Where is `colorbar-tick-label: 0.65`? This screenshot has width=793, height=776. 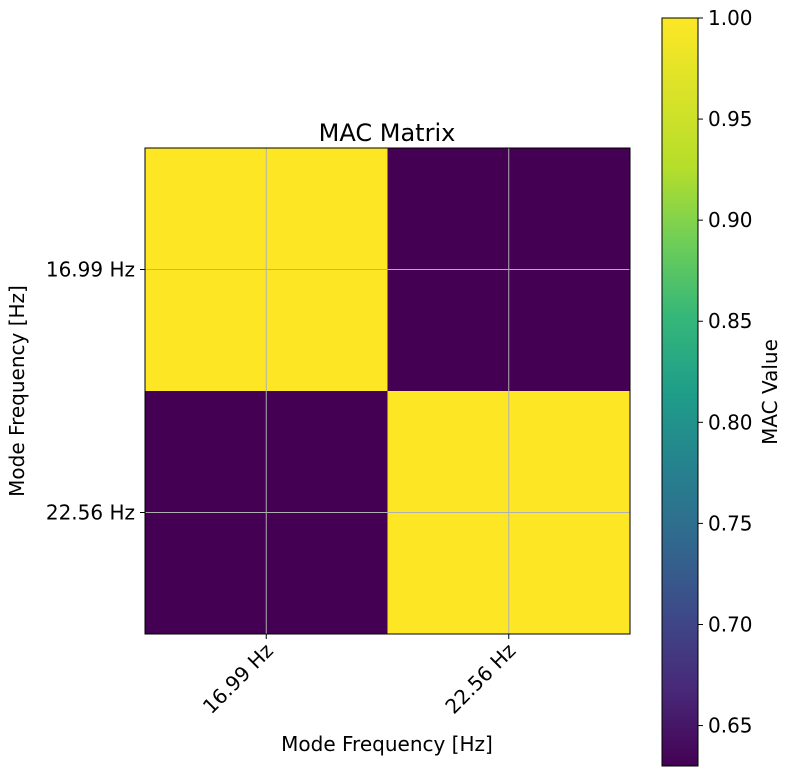 colorbar-tick-label: 0.65 is located at coordinates (730, 726).